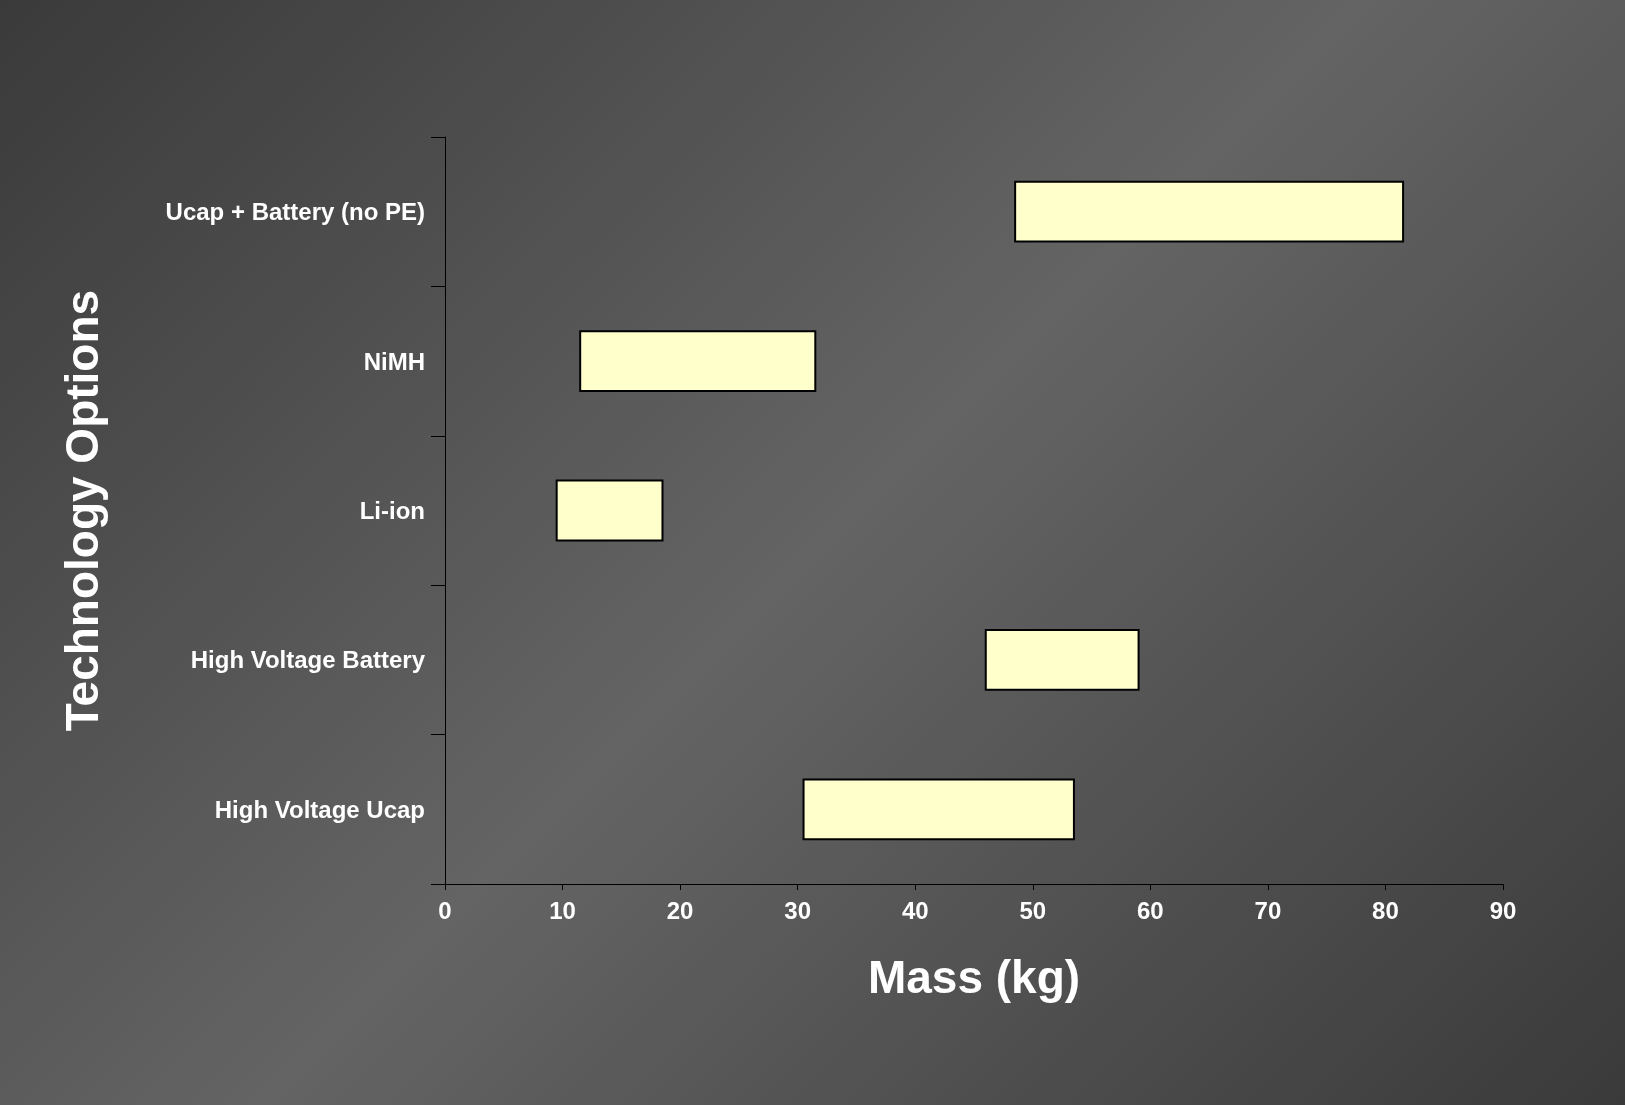 The height and width of the screenshot is (1105, 1625). Describe the element at coordinates (392, 510) in the screenshot. I see `y-tick-label: Li-ion` at that location.